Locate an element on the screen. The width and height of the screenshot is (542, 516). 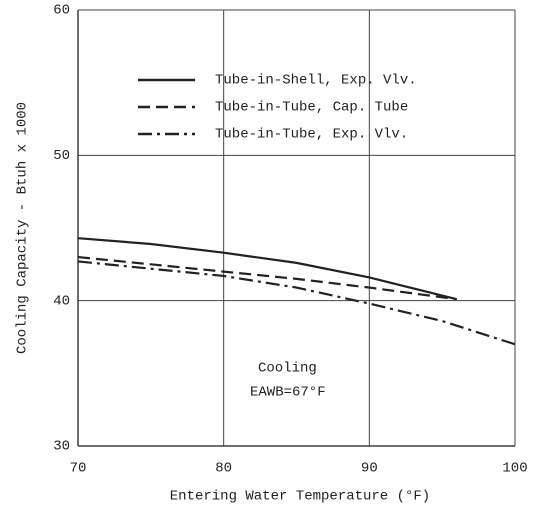
legend-label: Tube-in-Tube, Exp. Vlv. is located at coordinates (311, 135).